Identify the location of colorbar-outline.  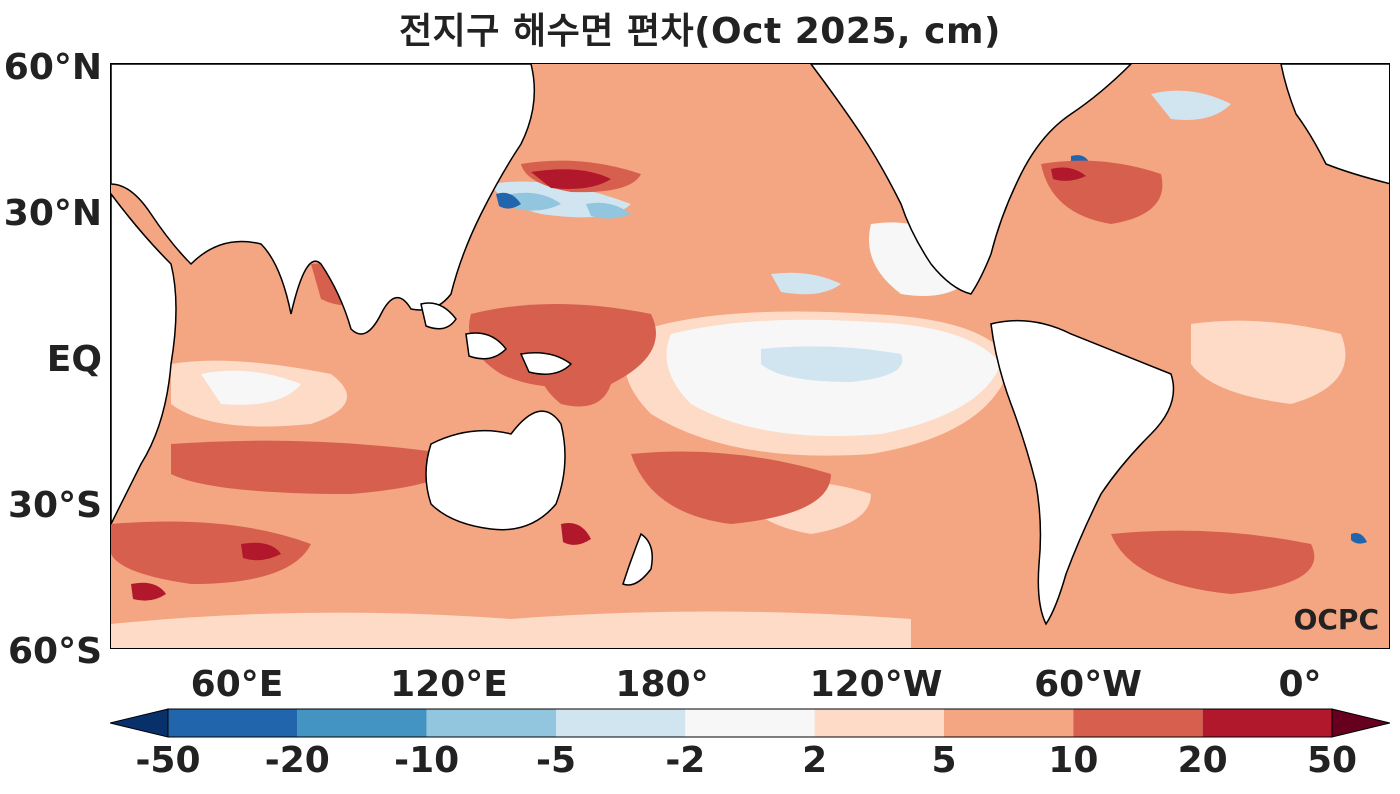
(750, 723).